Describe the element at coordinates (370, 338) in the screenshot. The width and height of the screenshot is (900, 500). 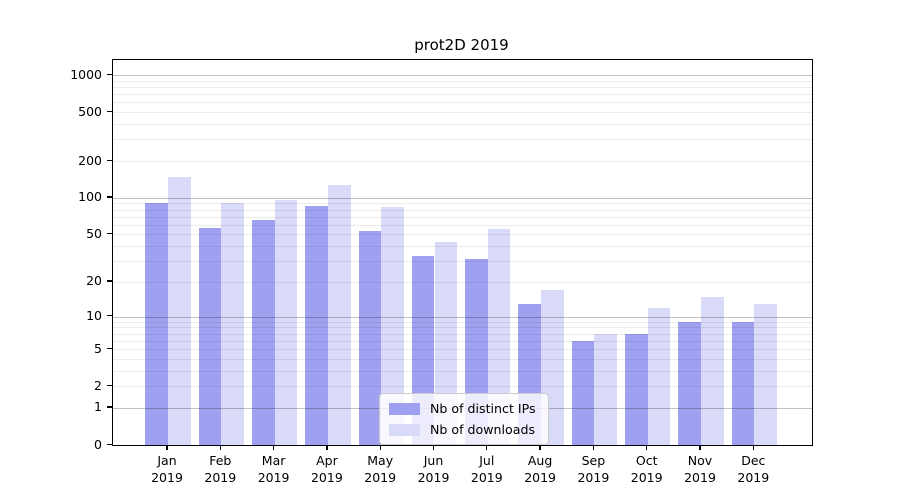
I see `bar-may-ips` at that location.